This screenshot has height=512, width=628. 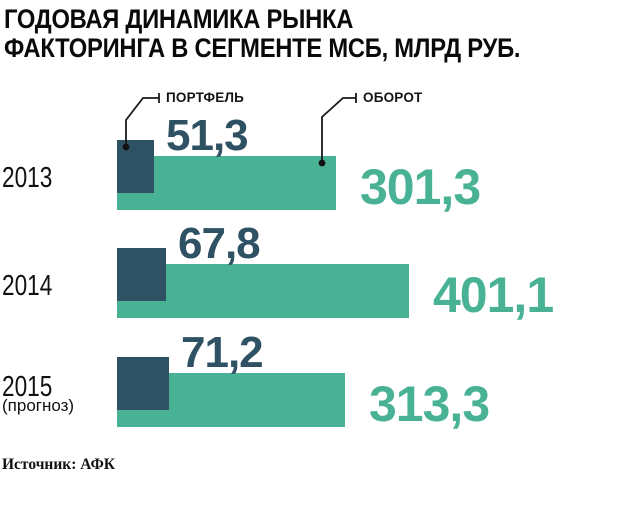 I want to click on year-note-forecast: (прогноз), so click(x=38, y=405).